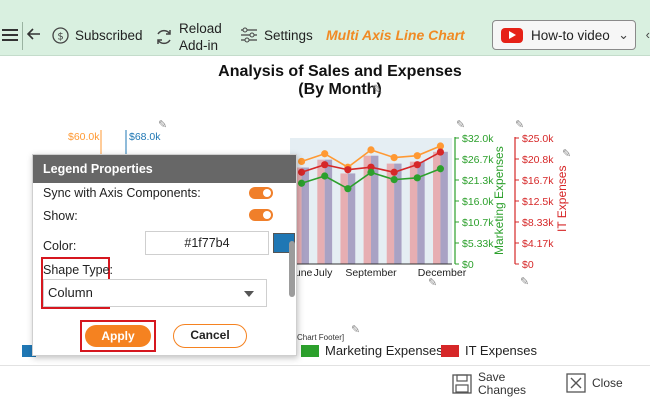 The image size is (650, 418). What do you see at coordinates (478, 181) in the screenshot?
I see `marketing-axis-tick-label: $21.3k` at bounding box center [478, 181].